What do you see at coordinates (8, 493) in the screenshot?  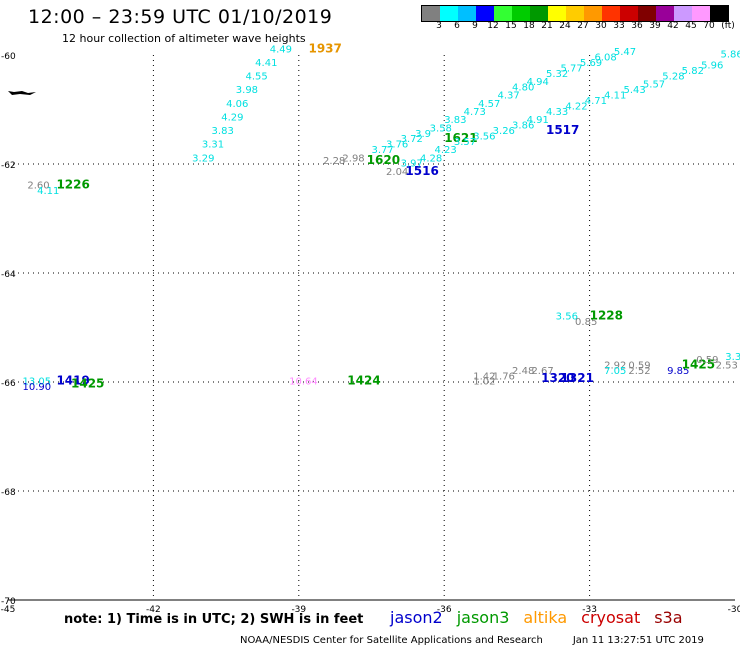 I see `lat-tick-label: -68` at bounding box center [8, 493].